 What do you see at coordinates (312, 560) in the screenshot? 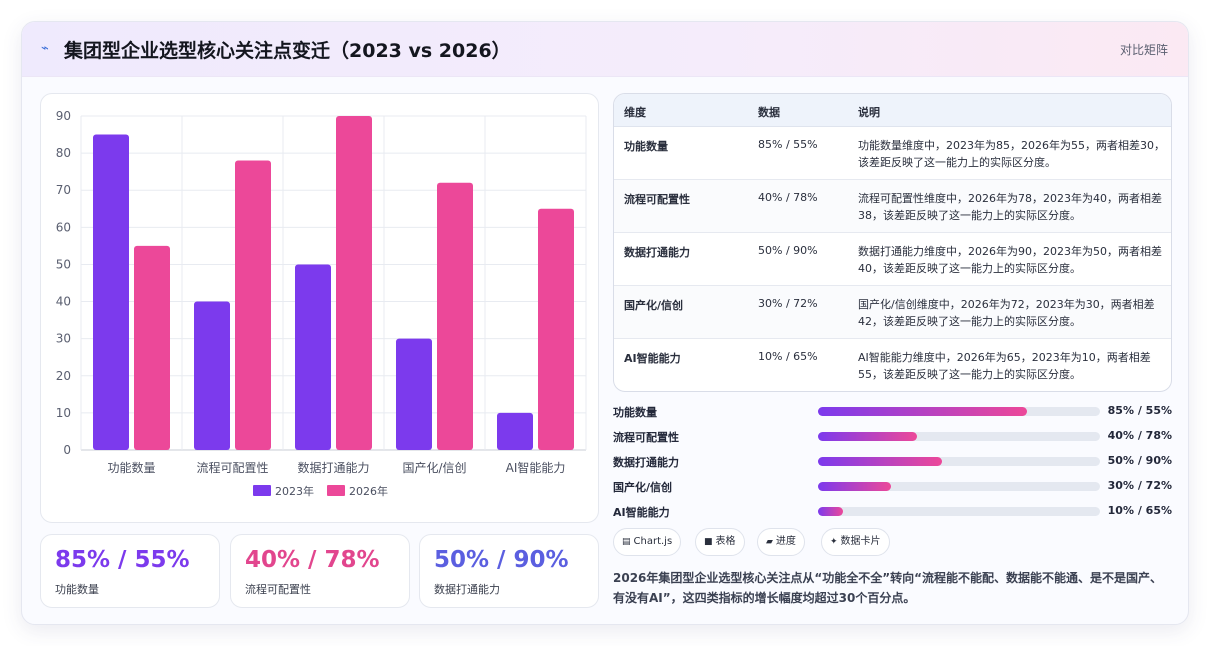
I see `kpi-value: 40% / 78%` at bounding box center [312, 560].